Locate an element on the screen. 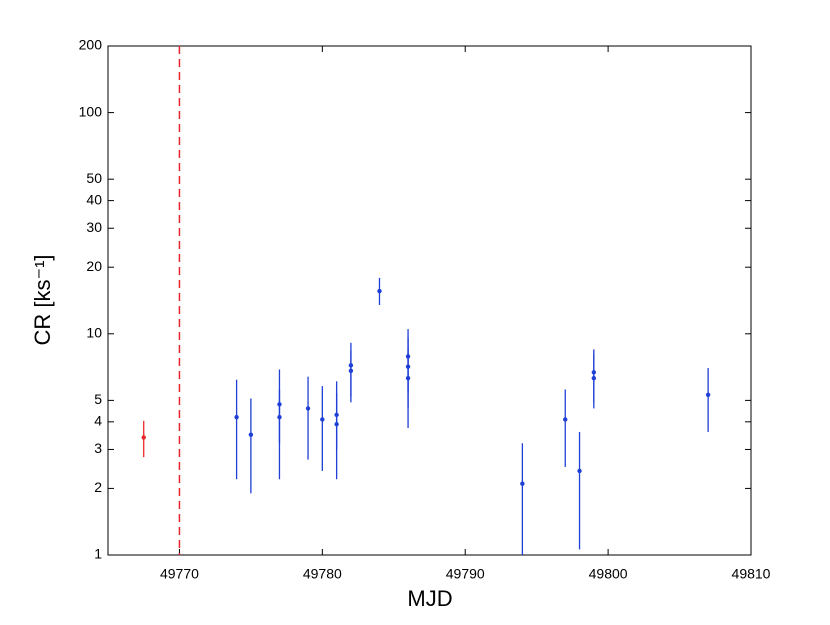 The image size is (830, 625). x-axis-label: MJD is located at coordinates (429, 598).